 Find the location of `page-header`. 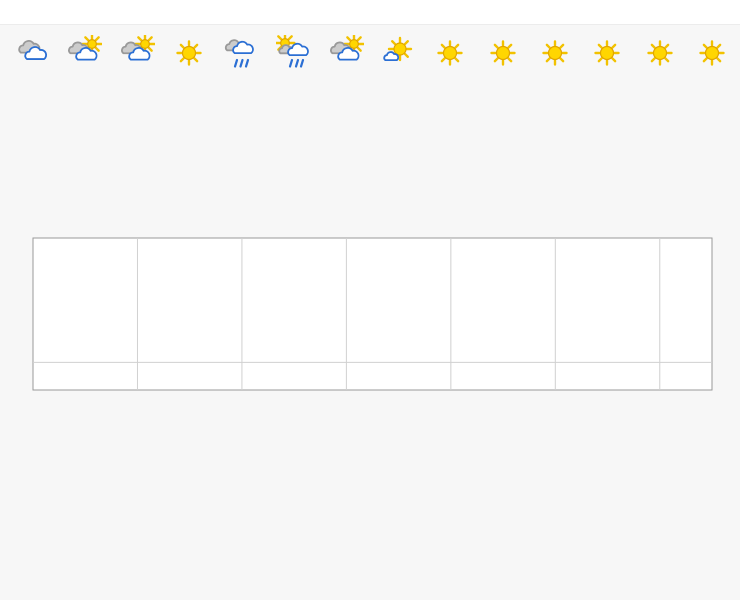

page-header is located at coordinates (370, 12).